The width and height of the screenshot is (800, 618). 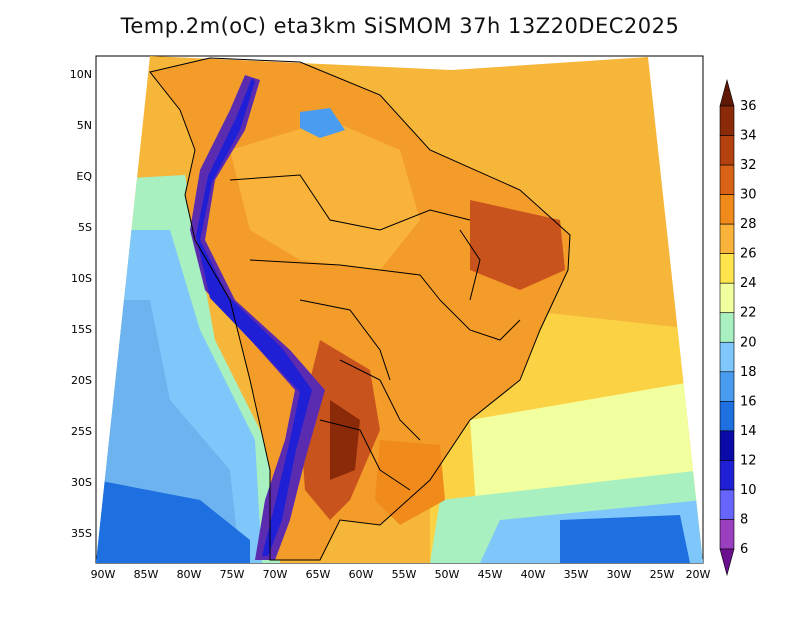 I want to click on colorbar-label: 12, so click(x=748, y=460).